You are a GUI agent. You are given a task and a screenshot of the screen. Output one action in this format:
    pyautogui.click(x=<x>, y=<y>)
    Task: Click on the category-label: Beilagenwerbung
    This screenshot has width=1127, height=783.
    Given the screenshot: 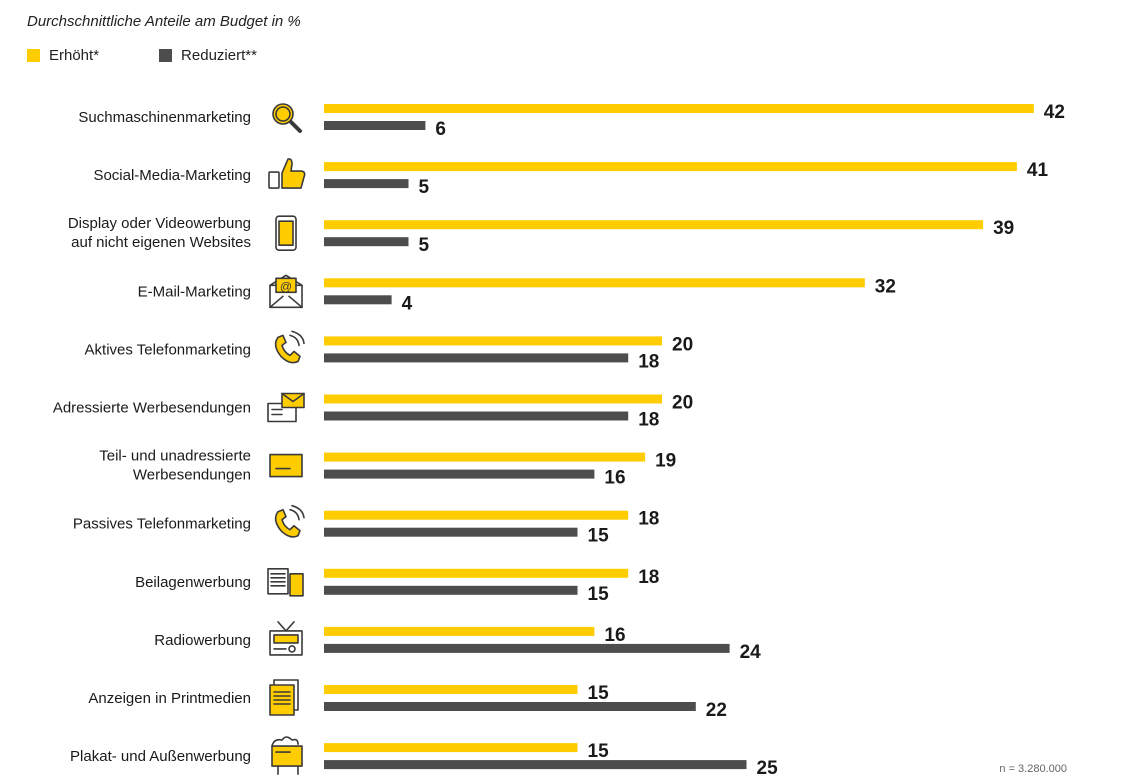 What is the action you would take?
    pyautogui.click(x=193, y=582)
    